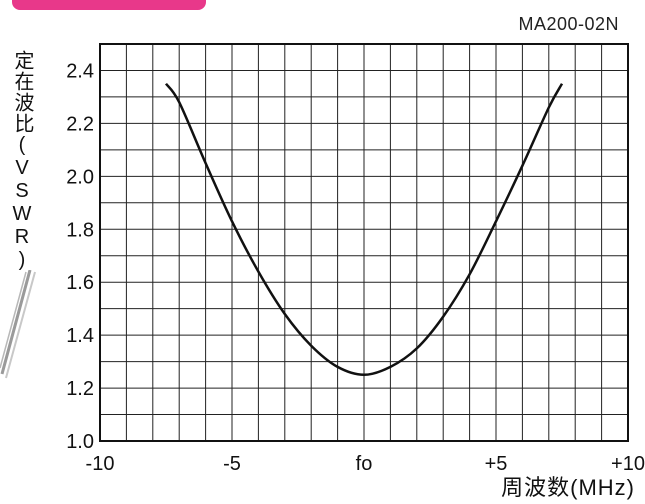  I want to click on x-tick-label: -5, so click(232, 464).